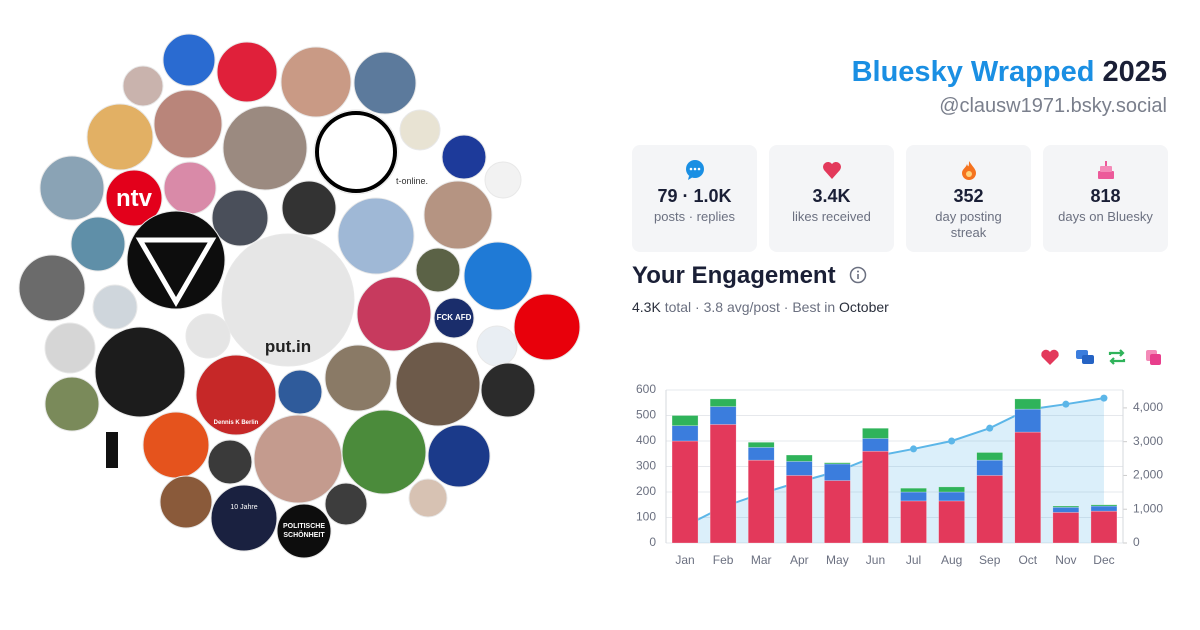 The width and height of the screenshot is (1200, 630). Describe the element at coordinates (288, 346) in the screenshot. I see `avatar-label: put.in` at that location.